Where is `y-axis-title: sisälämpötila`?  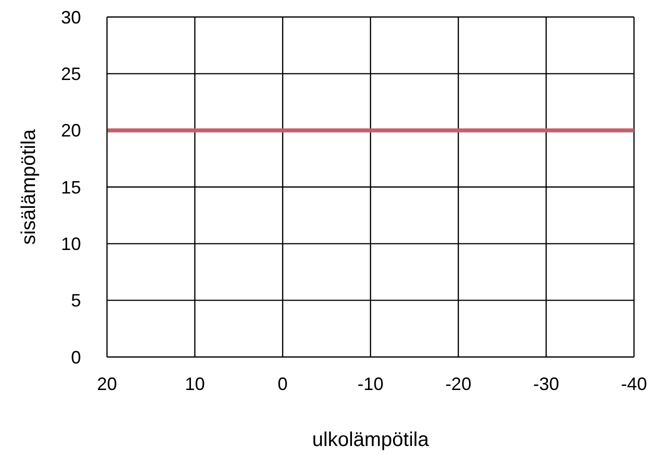
y-axis-title: sisälämpötila is located at coordinates (29, 186).